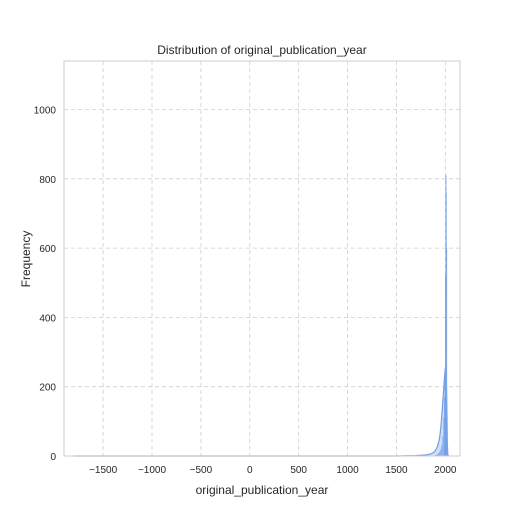 This screenshot has width=512, height=512. I want to click on x-tick-label: −1000, so click(152, 470).